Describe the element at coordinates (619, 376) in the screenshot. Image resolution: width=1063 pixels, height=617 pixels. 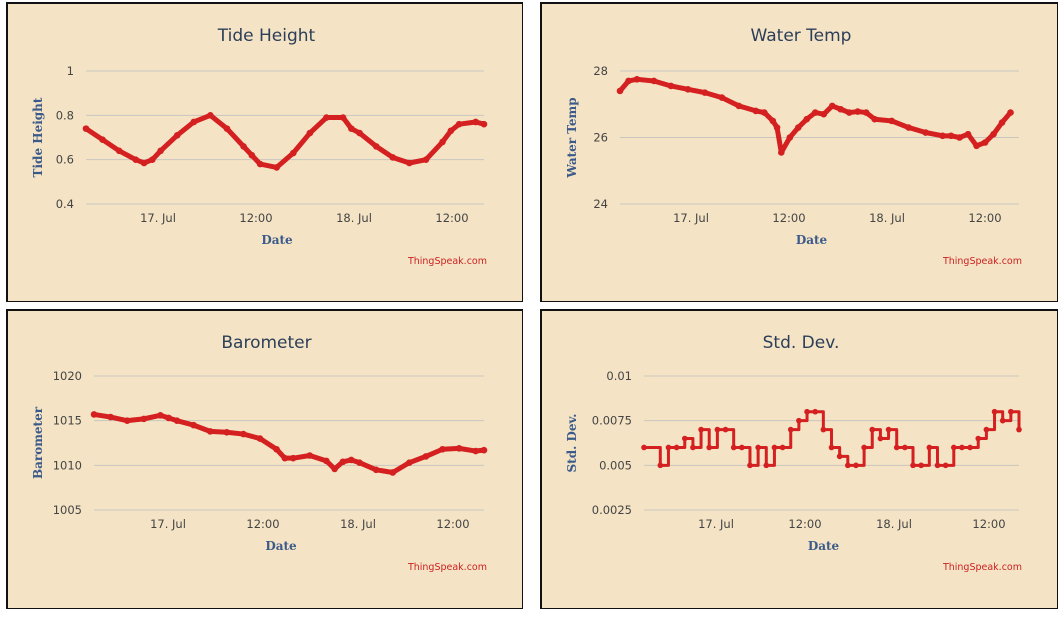
I see `y-tick-label: 0.01` at that location.